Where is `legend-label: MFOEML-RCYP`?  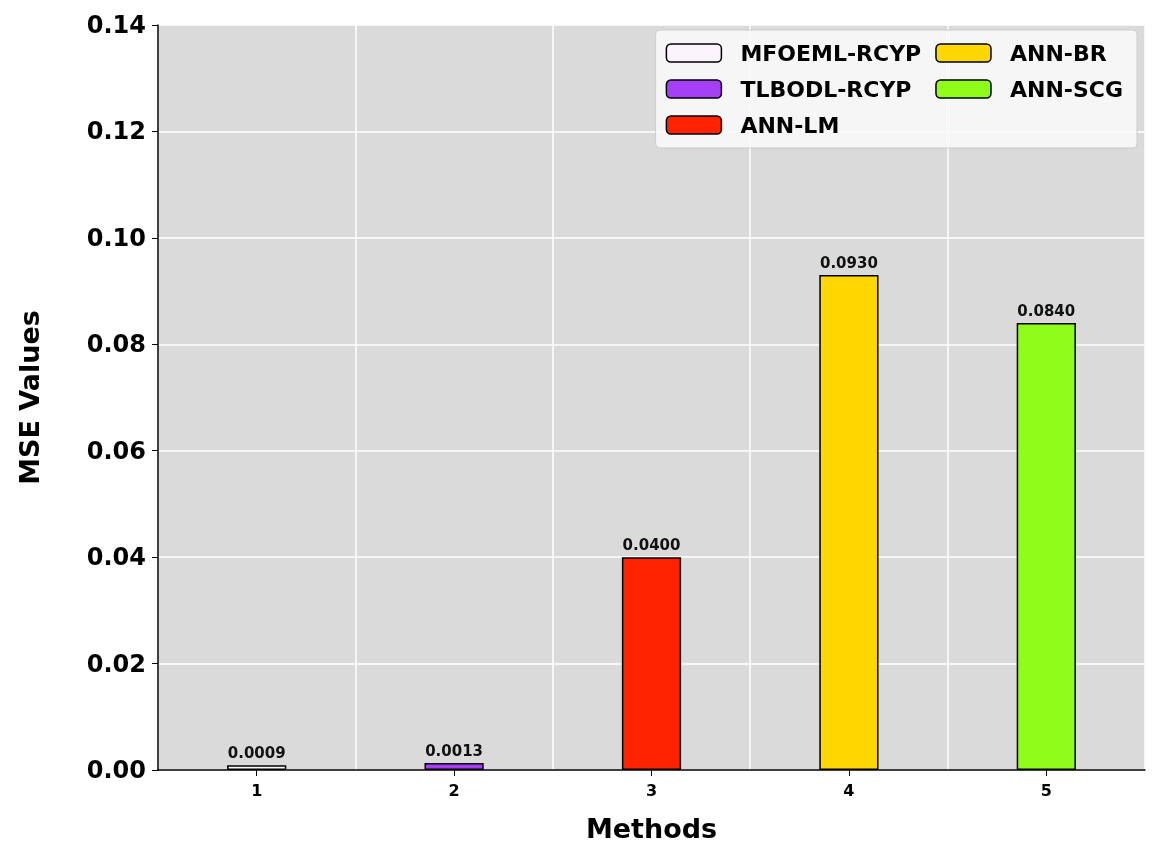
legend-label: MFOEML-RCYP is located at coordinates (831, 53).